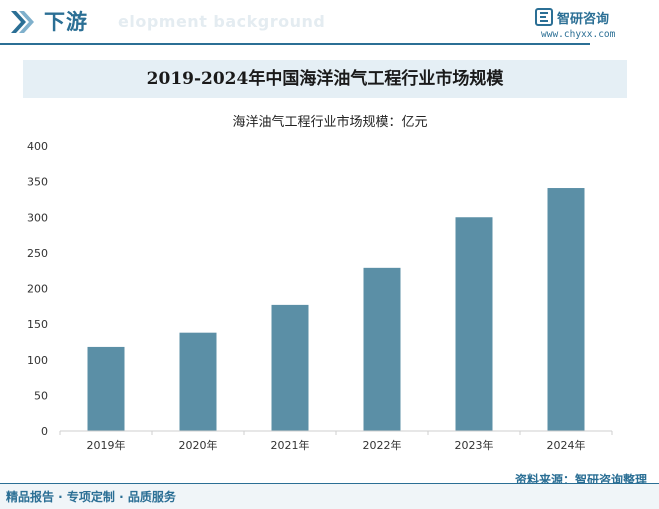 The width and height of the screenshot is (659, 509). Describe the element at coordinates (66, 22) in the screenshot. I see `section-title: 下游` at that location.